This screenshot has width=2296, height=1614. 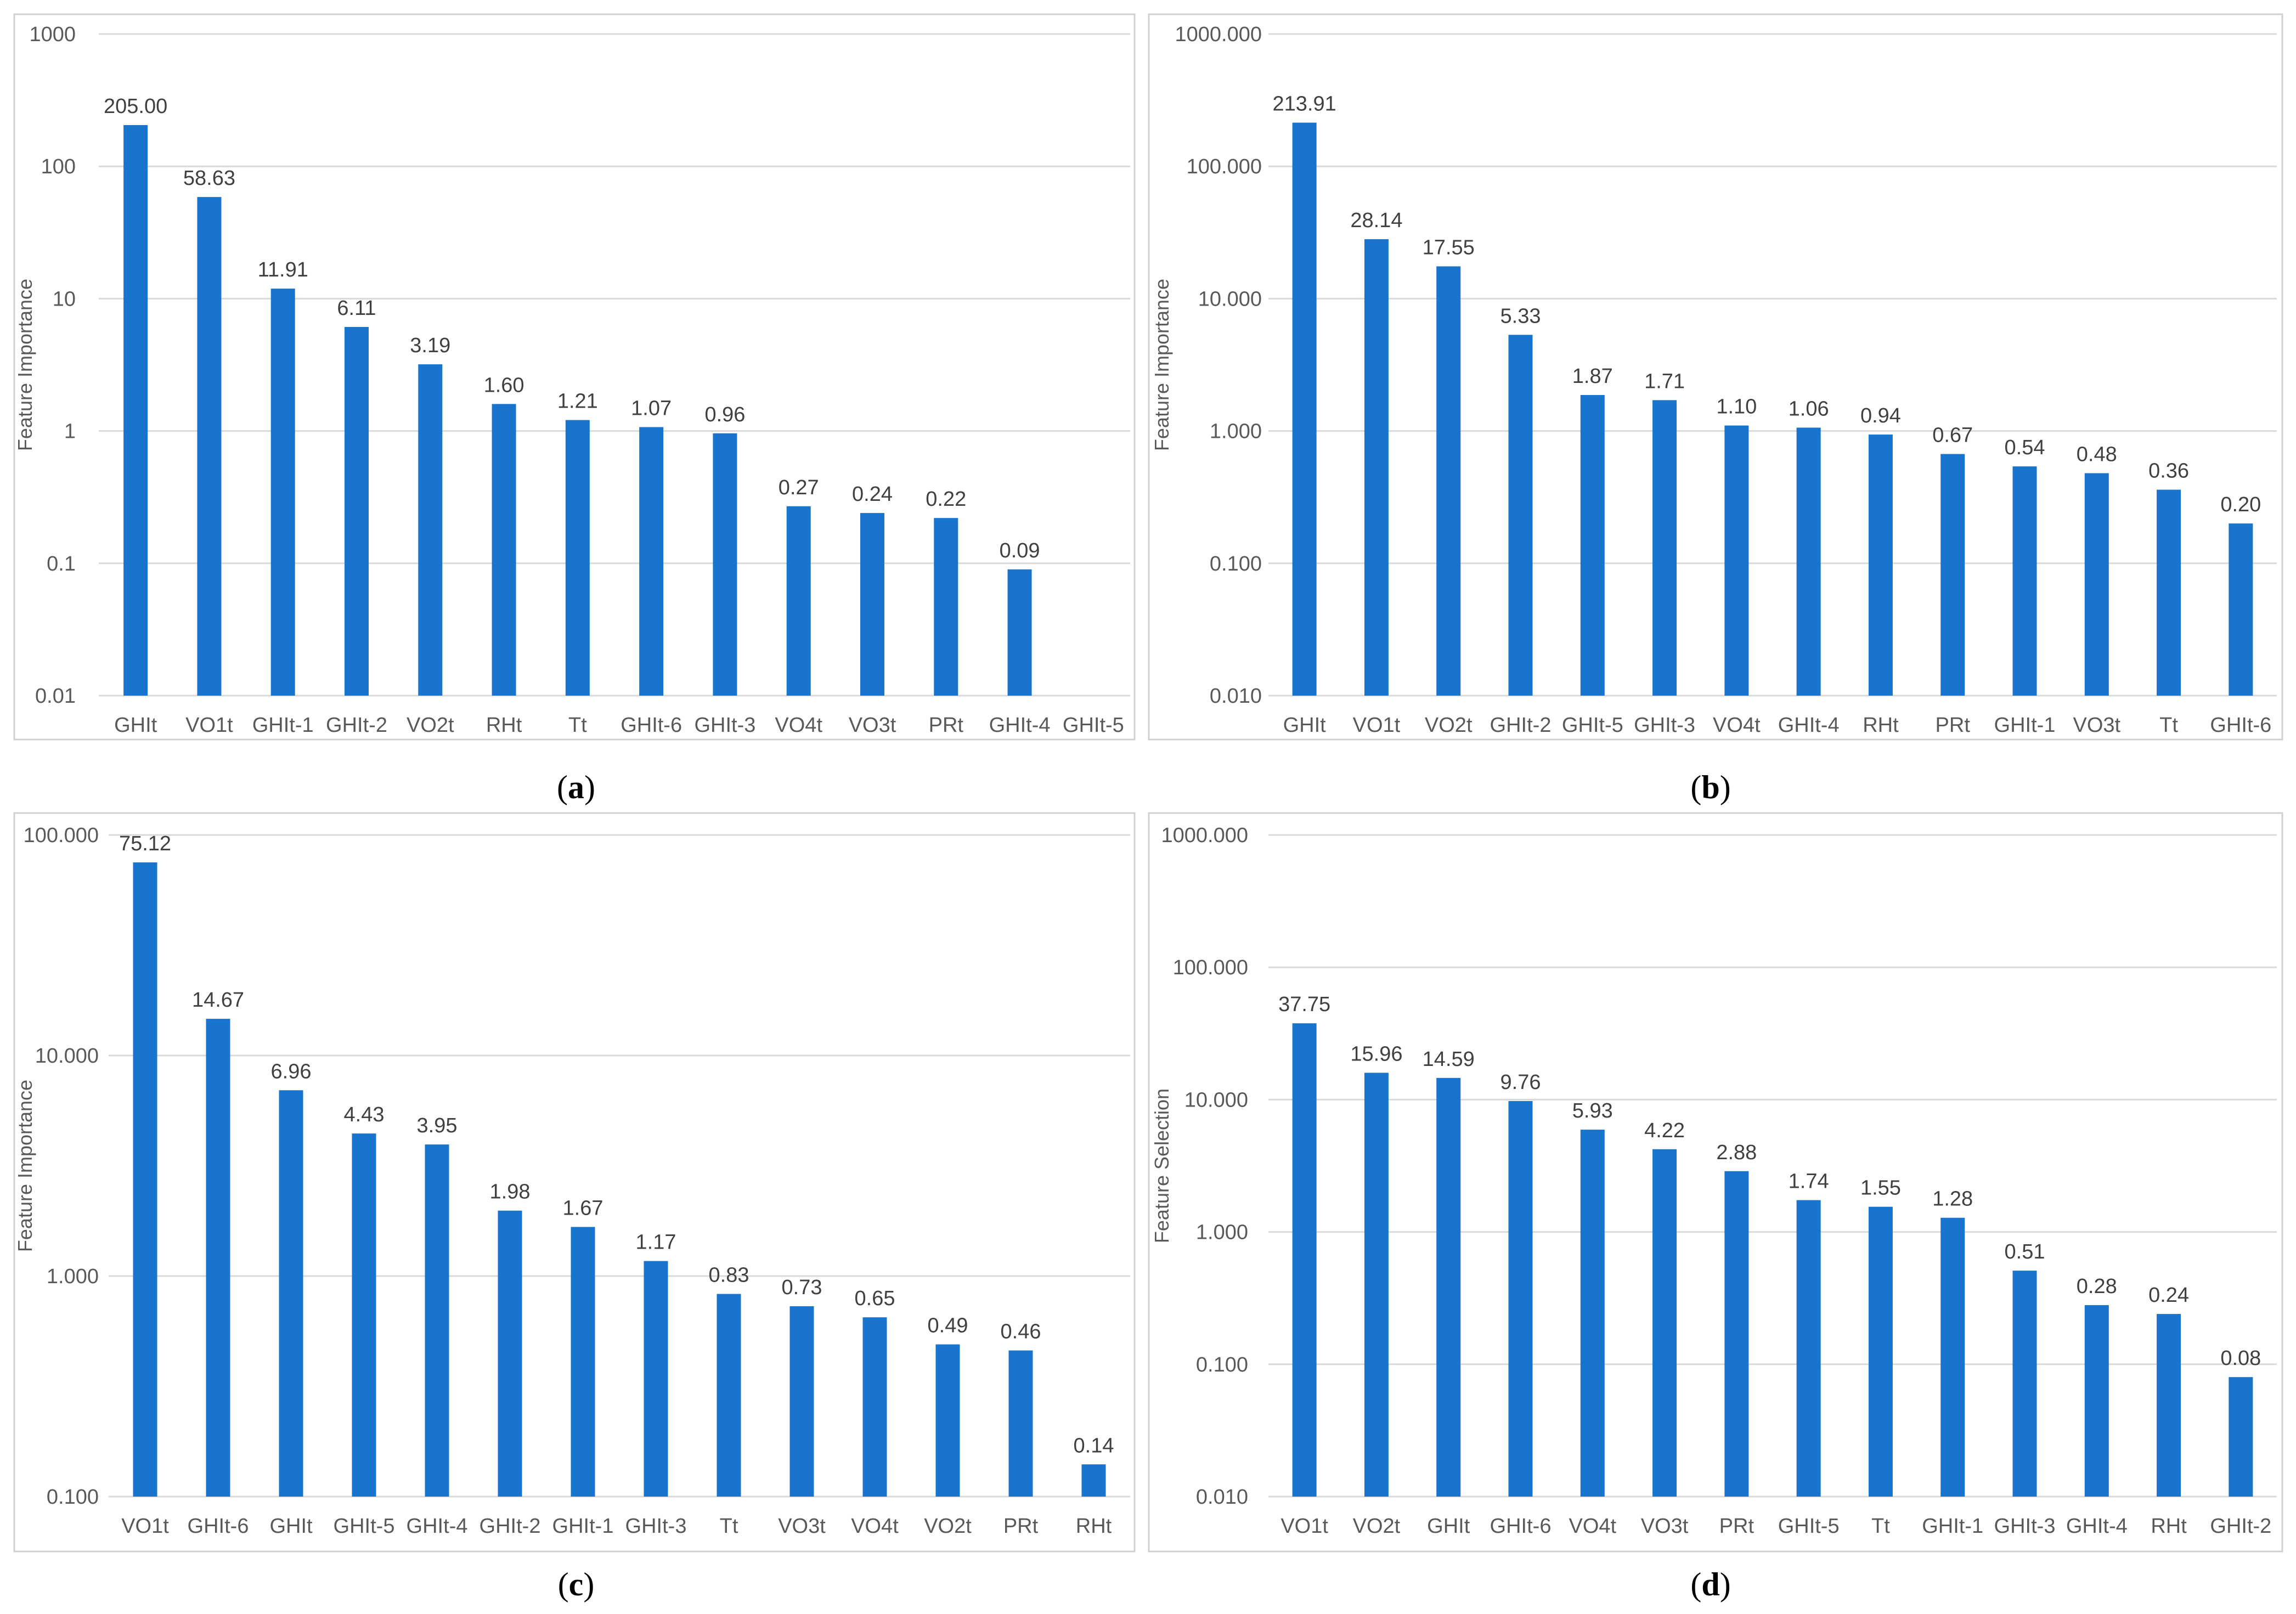 What do you see at coordinates (1304, 104) in the screenshot?
I see `data-label-GHIt: 213.91` at bounding box center [1304, 104].